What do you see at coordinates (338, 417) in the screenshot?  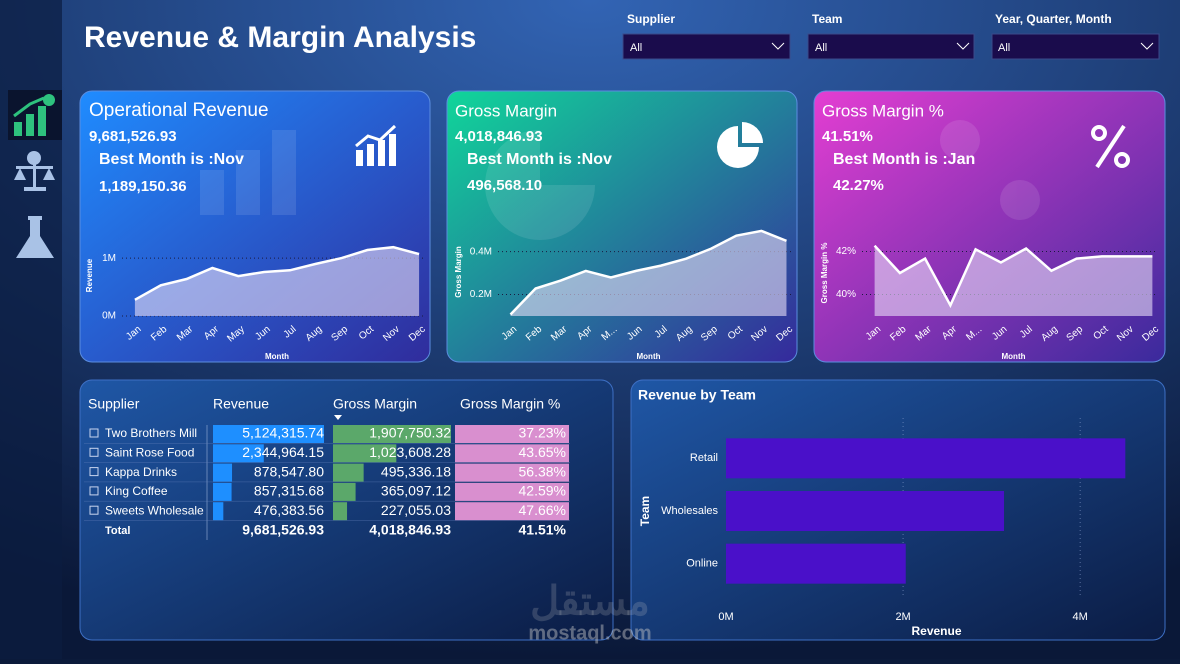 I see `sort-indicator` at bounding box center [338, 417].